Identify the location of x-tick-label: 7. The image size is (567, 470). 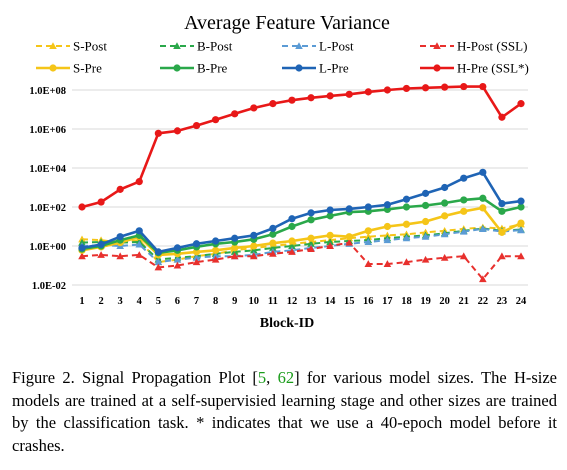
(196, 301).